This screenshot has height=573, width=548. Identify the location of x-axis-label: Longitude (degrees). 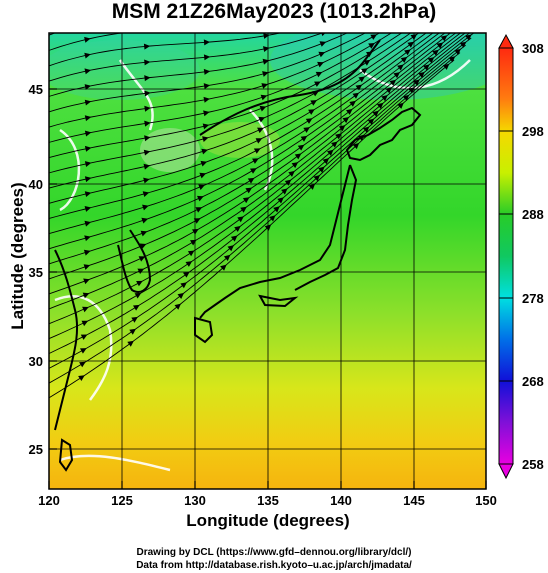
(268, 520).